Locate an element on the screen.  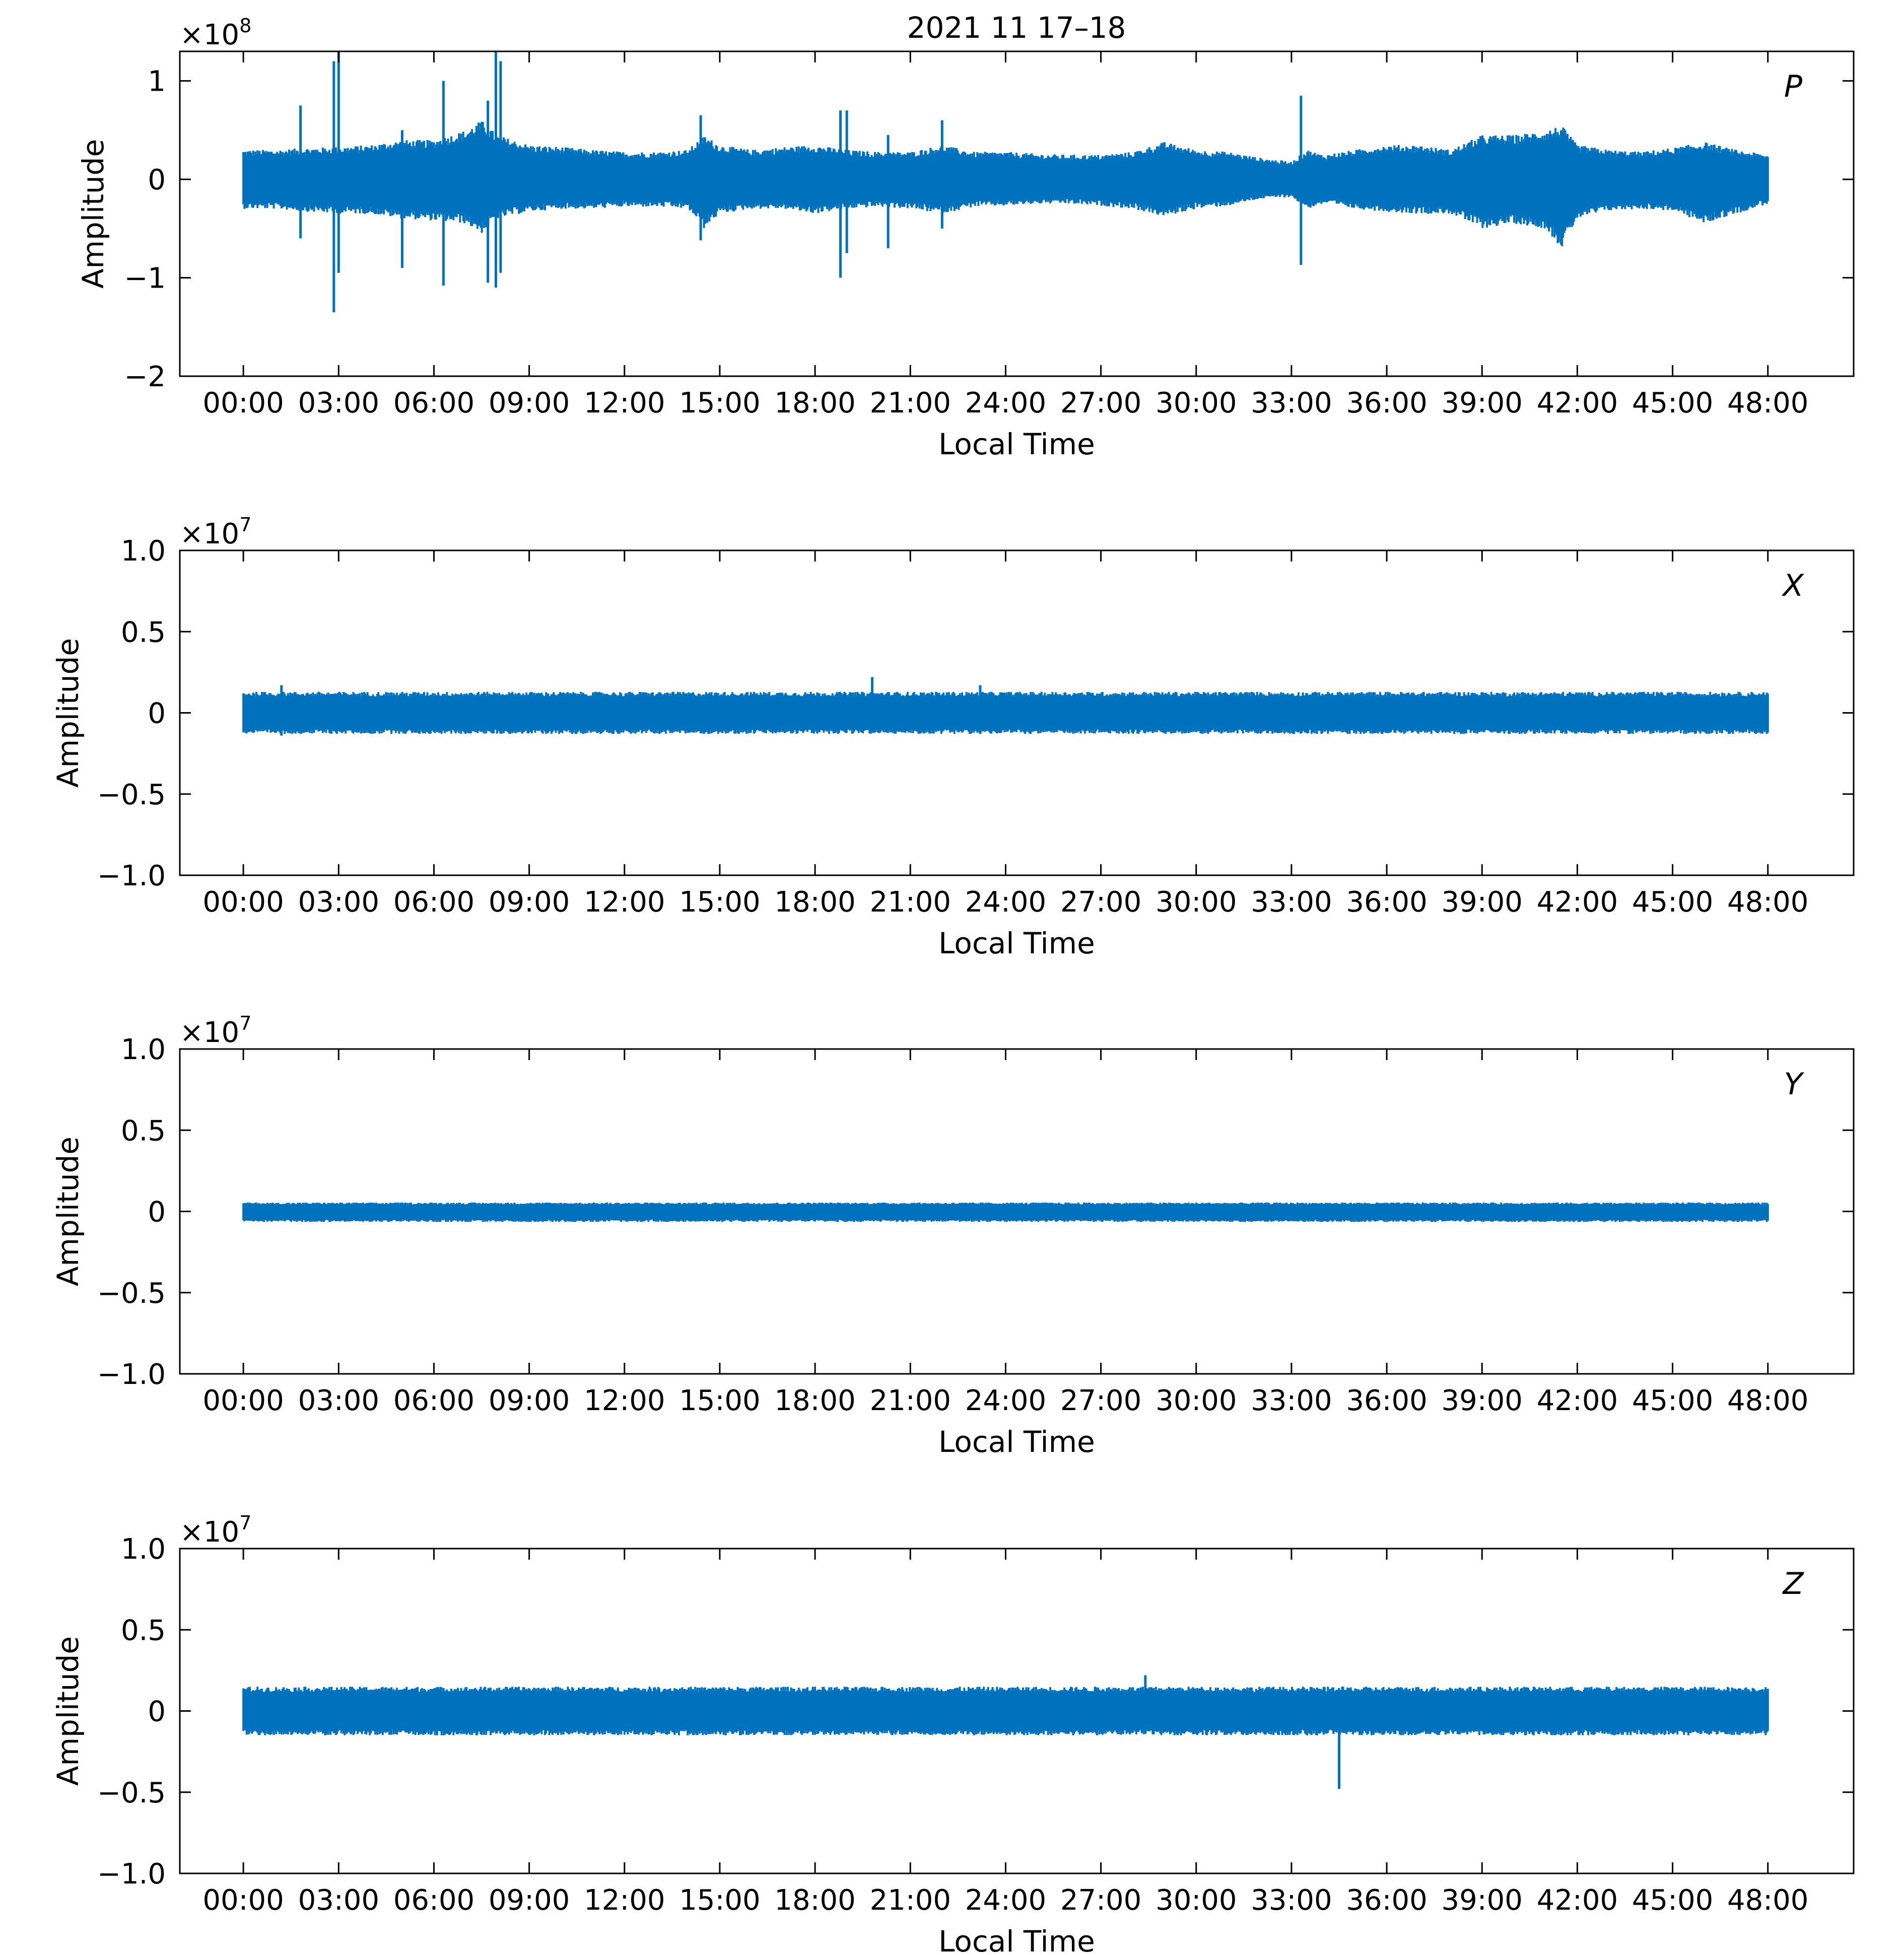
figure-title: 2021 11 17–18 is located at coordinates (1016, 28).